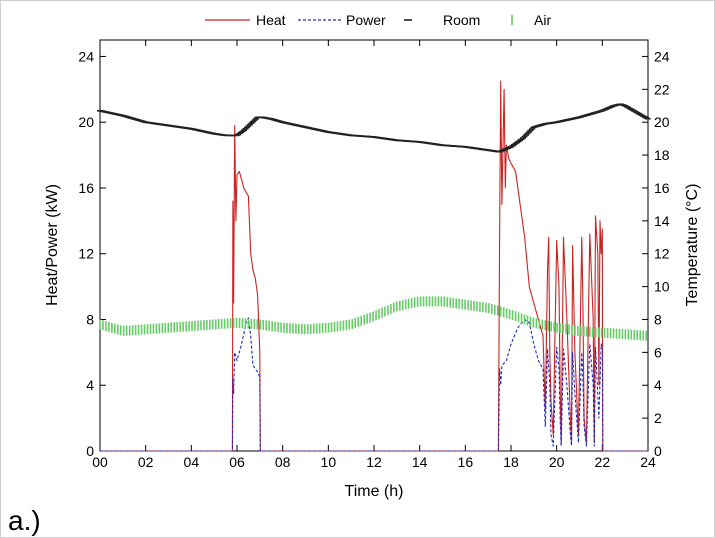 The image size is (715, 538). What do you see at coordinates (658, 352) in the screenshot?
I see `right-y-tick-label: 6` at bounding box center [658, 352].